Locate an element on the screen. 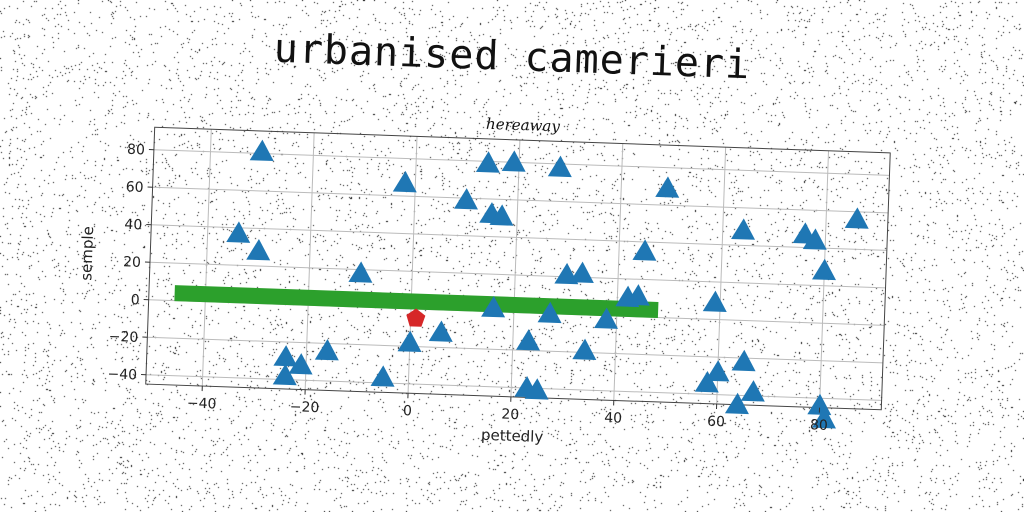  y-tick-label: 60 is located at coordinates (134, 187).